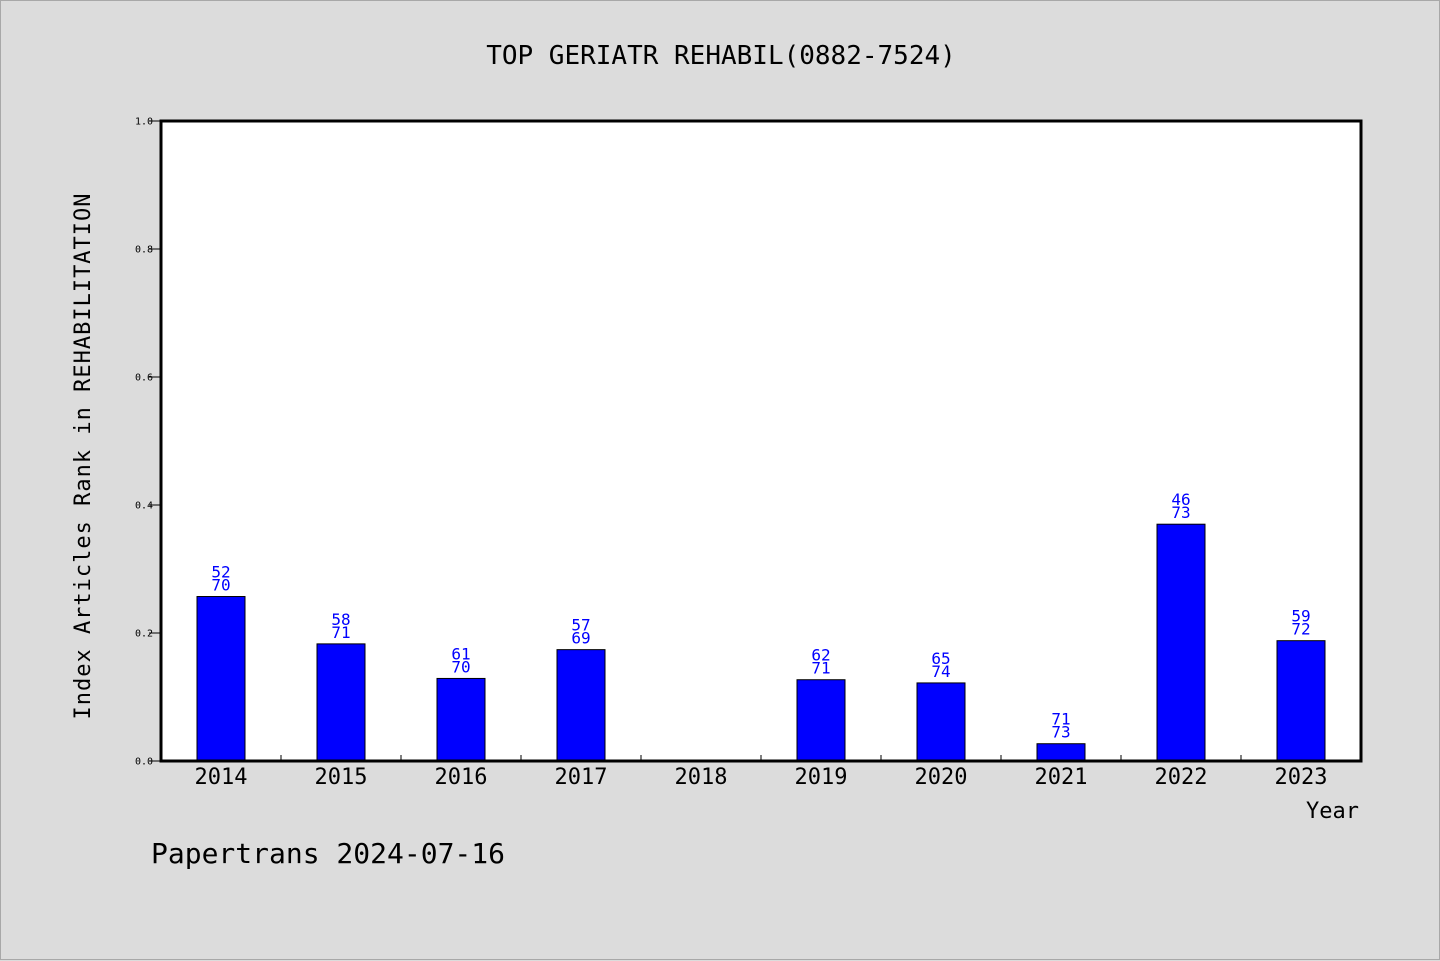 The image size is (1440, 961). What do you see at coordinates (148, 442) in the screenshot?
I see `y-axis-ticks: 0.0 0.2 0.4 0.6 0.8 1.0` at bounding box center [148, 442].